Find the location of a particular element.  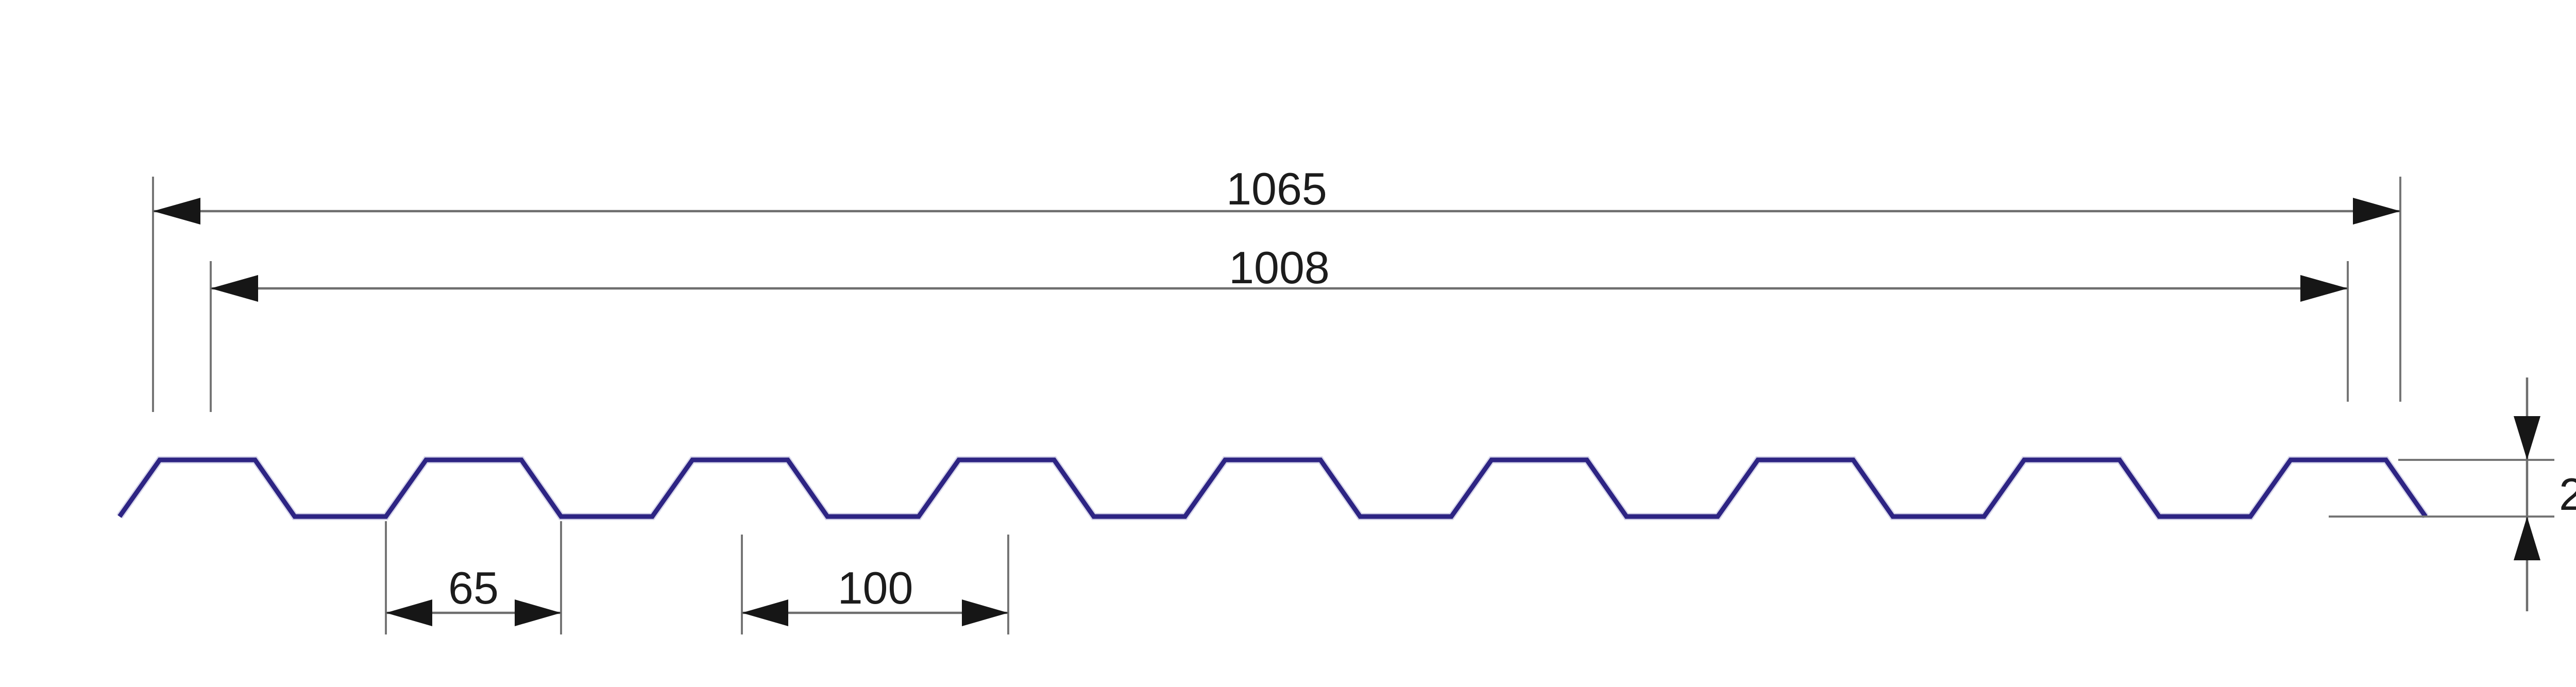

working-width-value: 1008 is located at coordinates (1280, 267).